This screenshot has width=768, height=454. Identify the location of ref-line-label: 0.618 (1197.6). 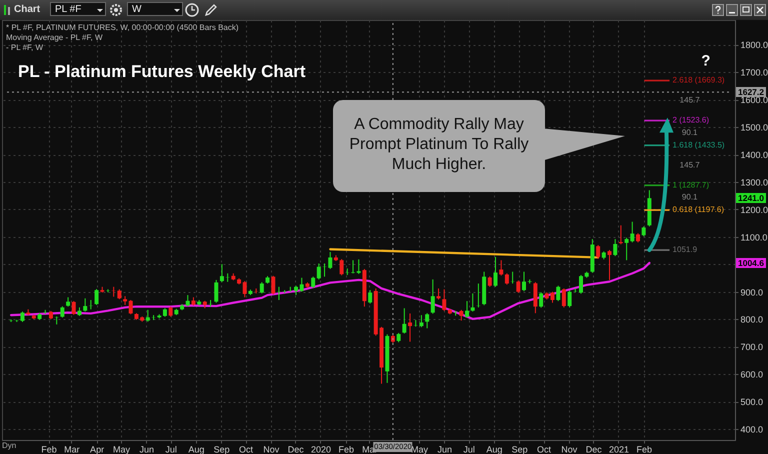
(698, 209).